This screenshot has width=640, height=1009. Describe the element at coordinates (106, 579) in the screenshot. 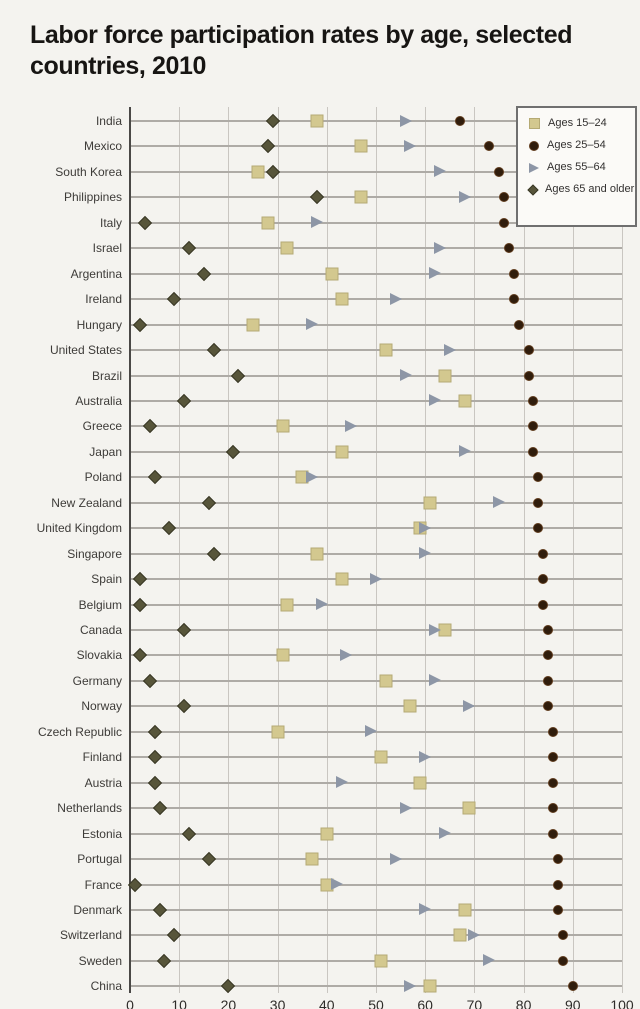

I see `country-label: Spain` at that location.